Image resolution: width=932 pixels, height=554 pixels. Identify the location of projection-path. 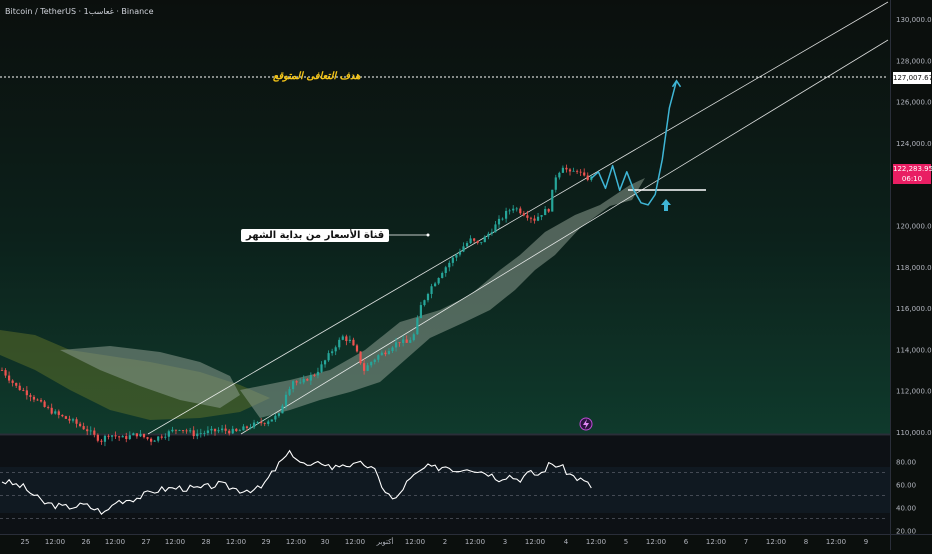
(634, 143).